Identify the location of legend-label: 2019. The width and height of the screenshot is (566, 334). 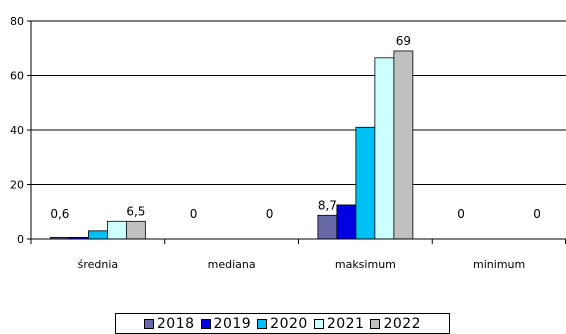
(232, 323).